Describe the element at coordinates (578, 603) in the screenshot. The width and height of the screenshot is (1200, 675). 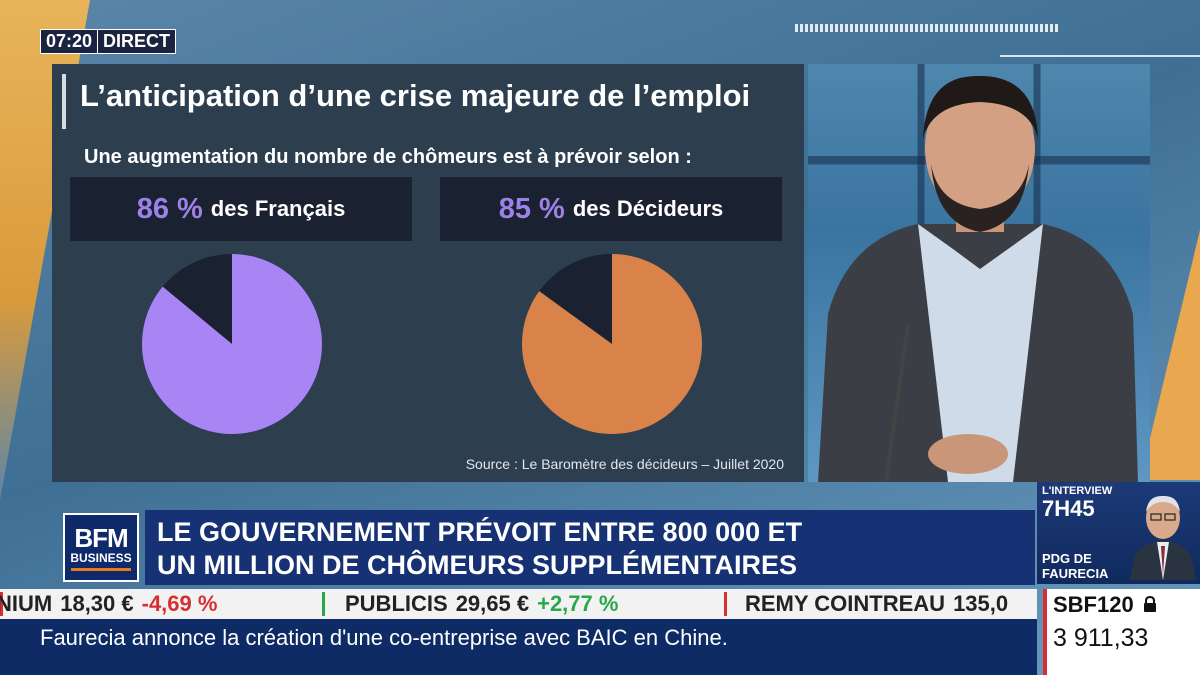
I see `ticker-change: +2,77 %` at that location.